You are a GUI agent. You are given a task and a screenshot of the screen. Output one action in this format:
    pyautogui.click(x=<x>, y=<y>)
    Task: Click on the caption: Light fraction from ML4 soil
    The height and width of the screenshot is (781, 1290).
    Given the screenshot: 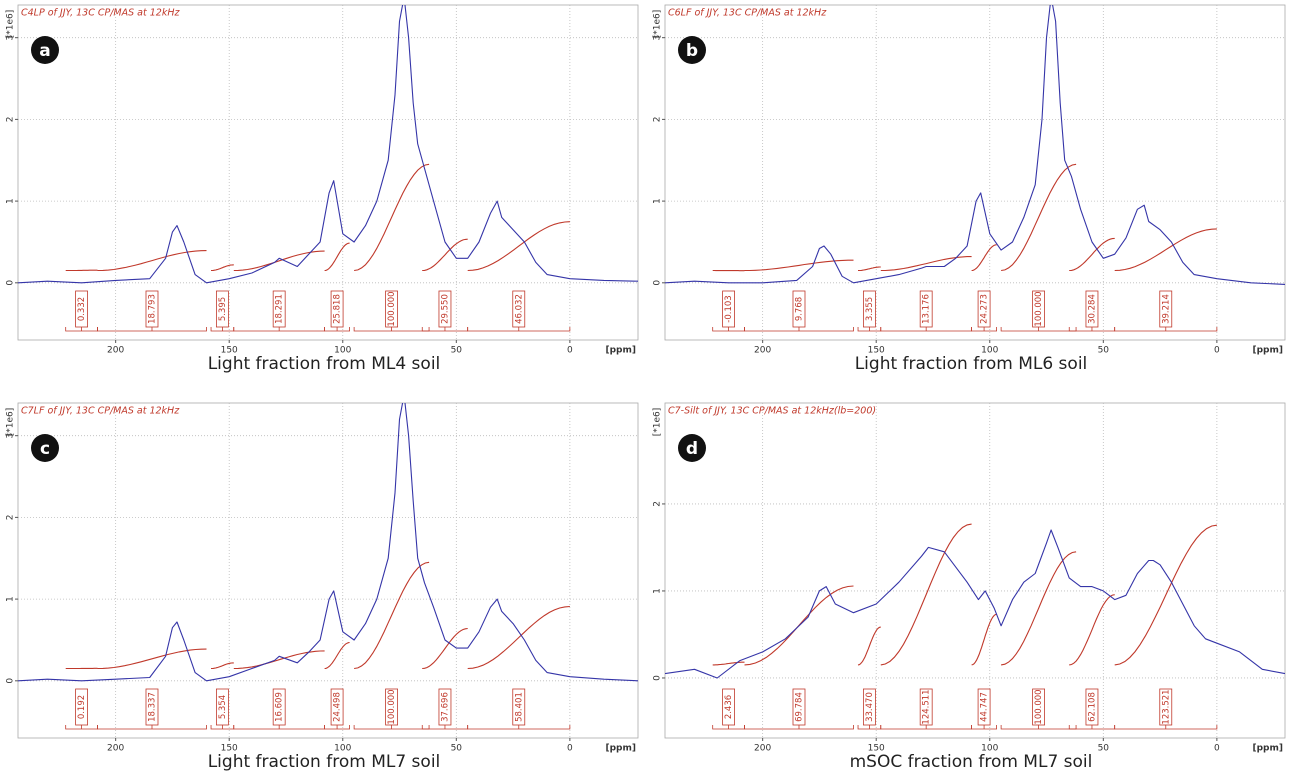 What is the action you would take?
    pyautogui.click(x=324, y=364)
    